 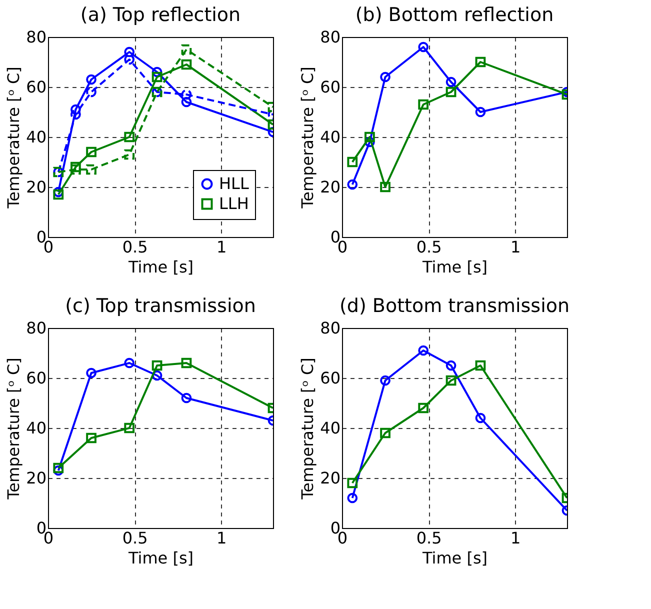 What do you see at coordinates (234, 183) in the screenshot?
I see `legend-label: HLL` at bounding box center [234, 183].